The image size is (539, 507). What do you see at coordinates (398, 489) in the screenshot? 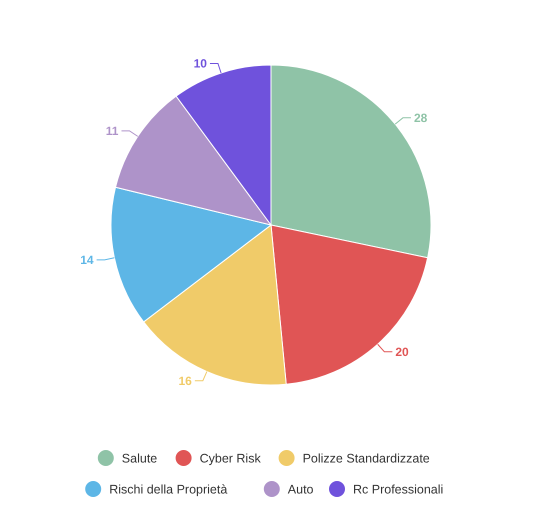
I see `legend-label: Rc Professionali` at bounding box center [398, 489].